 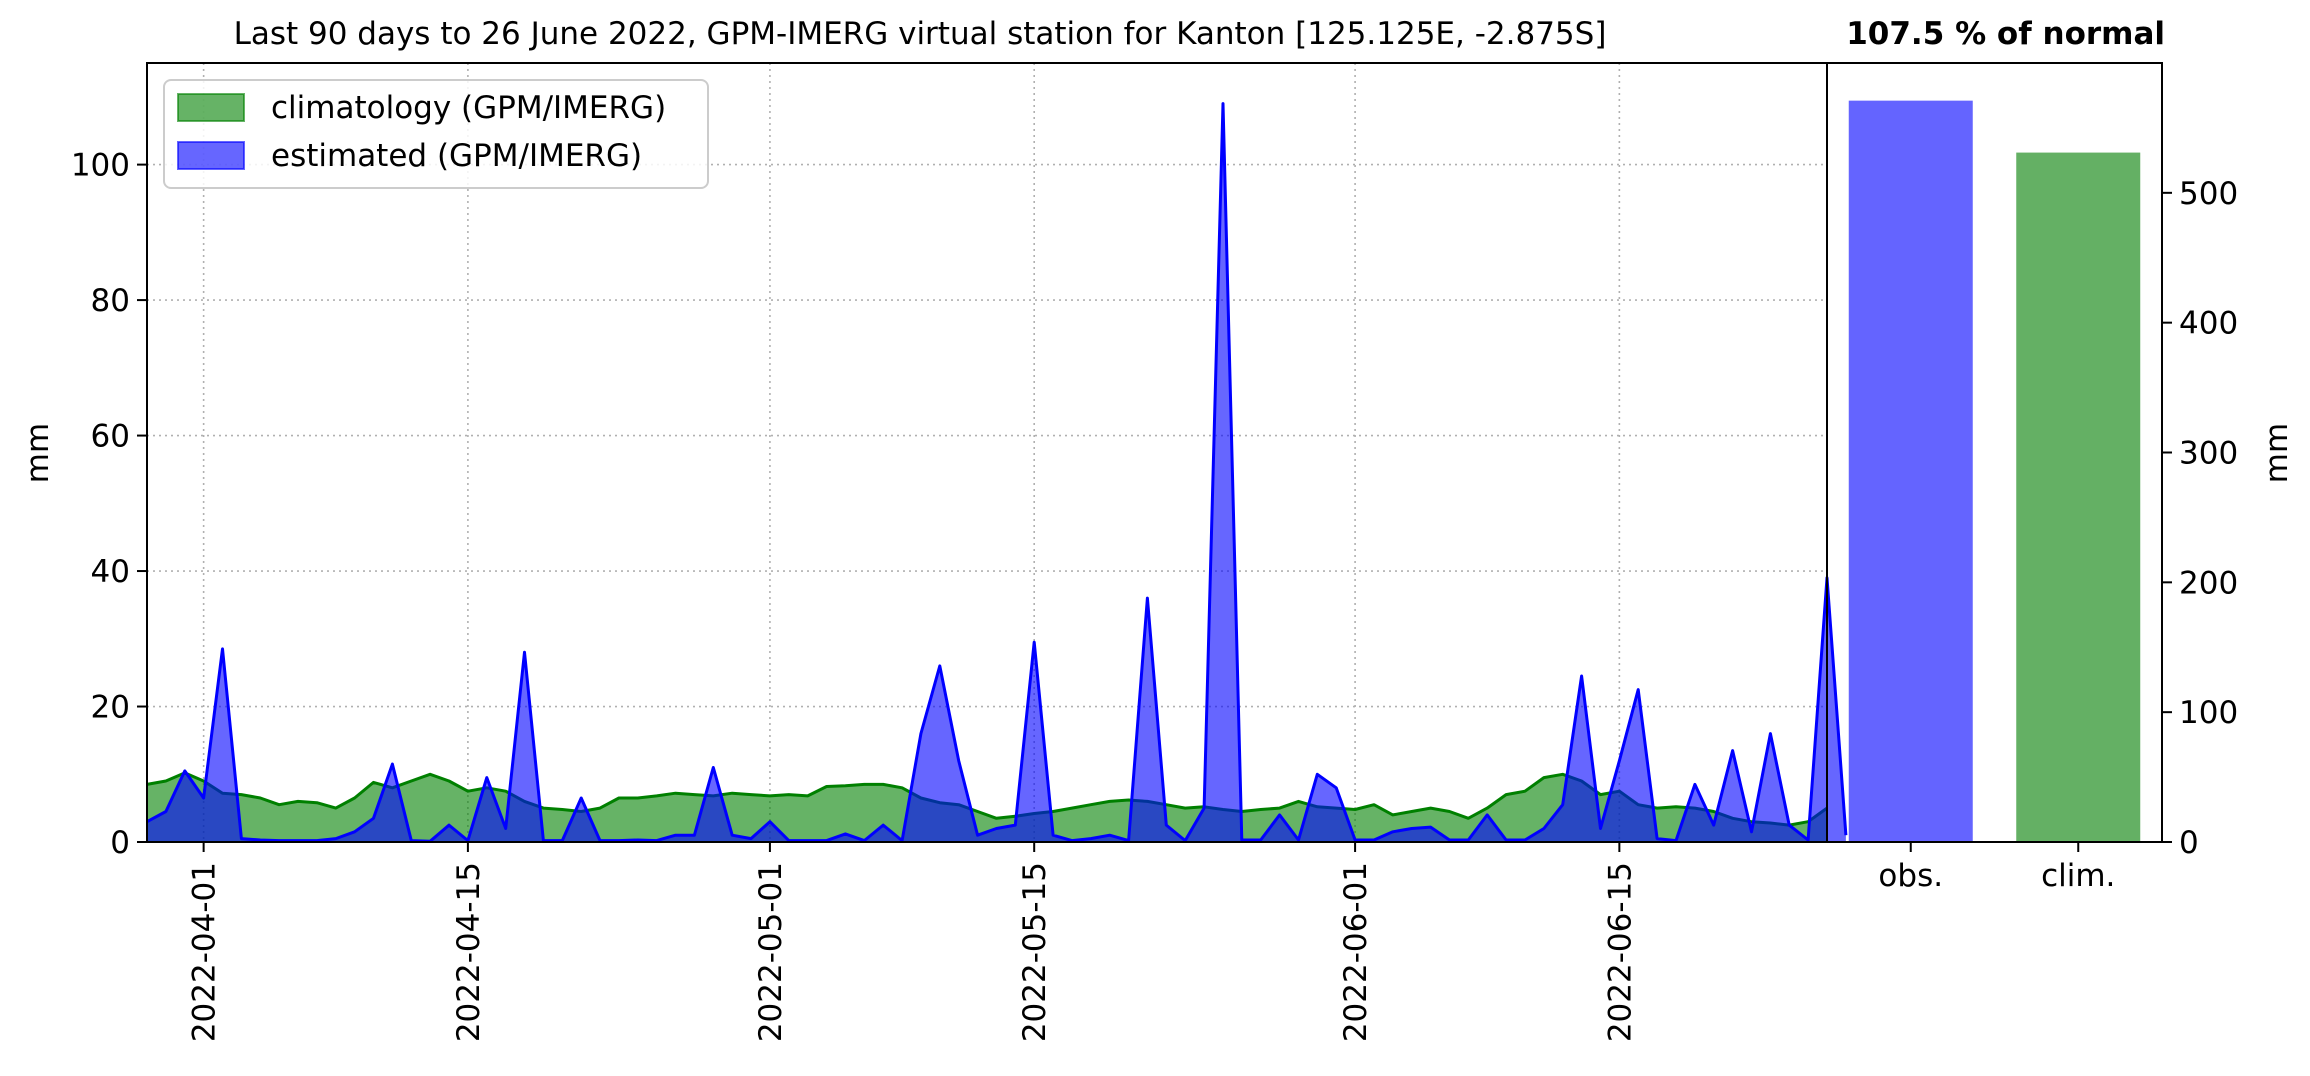 I want to click on bar-clim, so click(x=2078, y=497).